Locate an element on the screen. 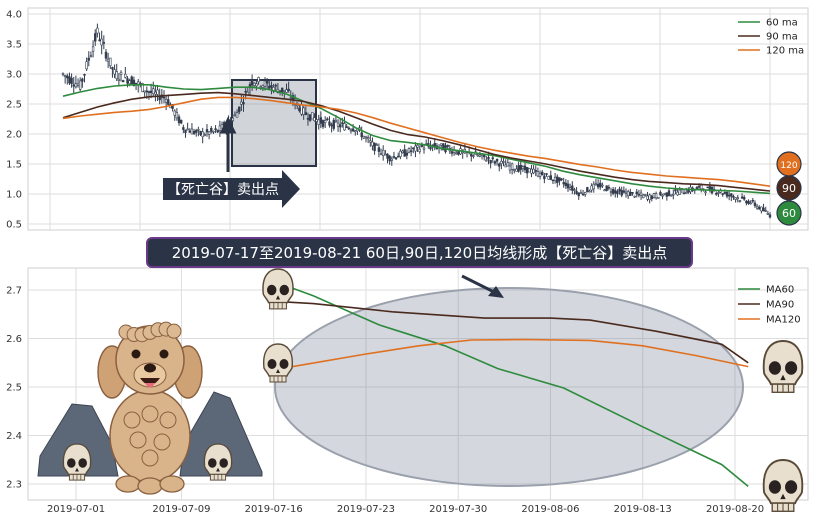 The image size is (816, 522). skull-eye is located at coordinates (284, 290).